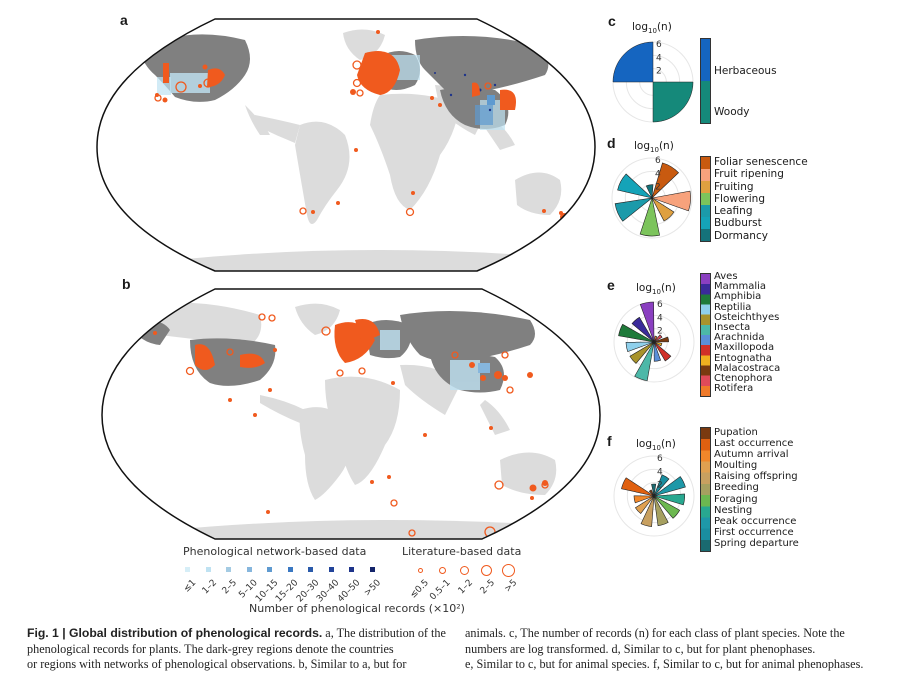 Image resolution: width=900 pixels, height=679 pixels. What do you see at coordinates (230, 587) in the screenshot?
I see `network-legend-label: 2–5` at bounding box center [230, 587].